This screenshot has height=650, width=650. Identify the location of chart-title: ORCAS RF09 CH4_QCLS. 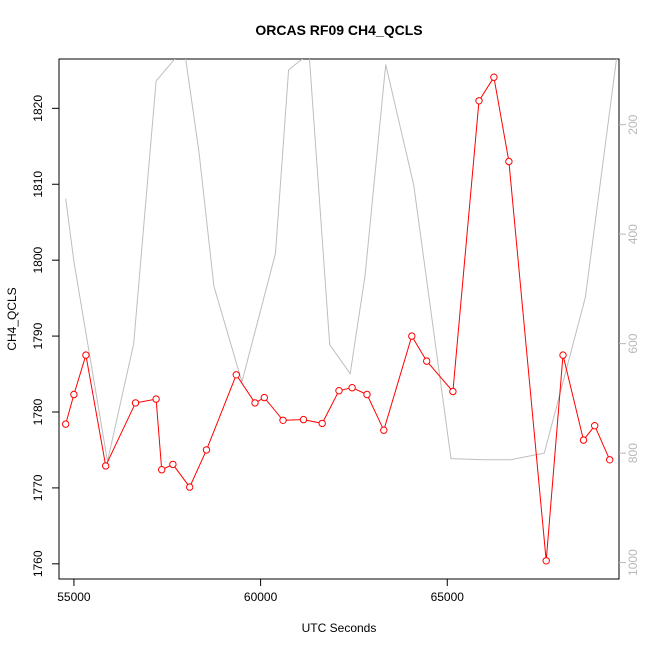
(338, 30).